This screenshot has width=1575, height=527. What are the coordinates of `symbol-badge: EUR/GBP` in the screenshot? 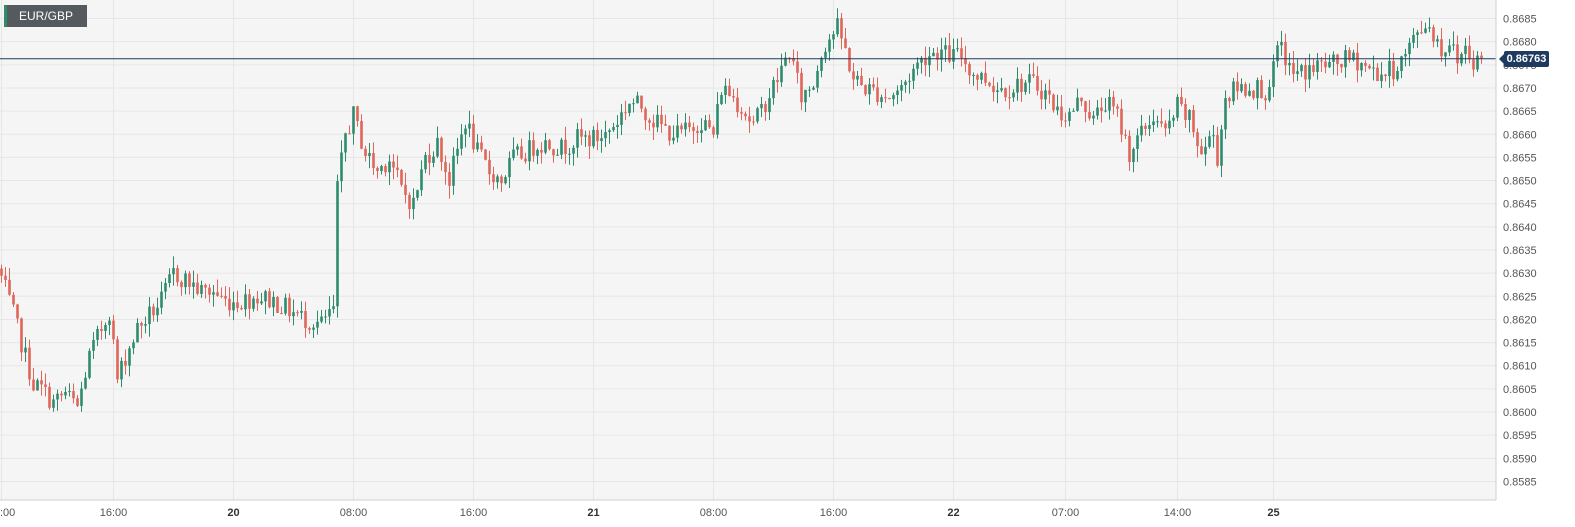 It's located at (46, 16).